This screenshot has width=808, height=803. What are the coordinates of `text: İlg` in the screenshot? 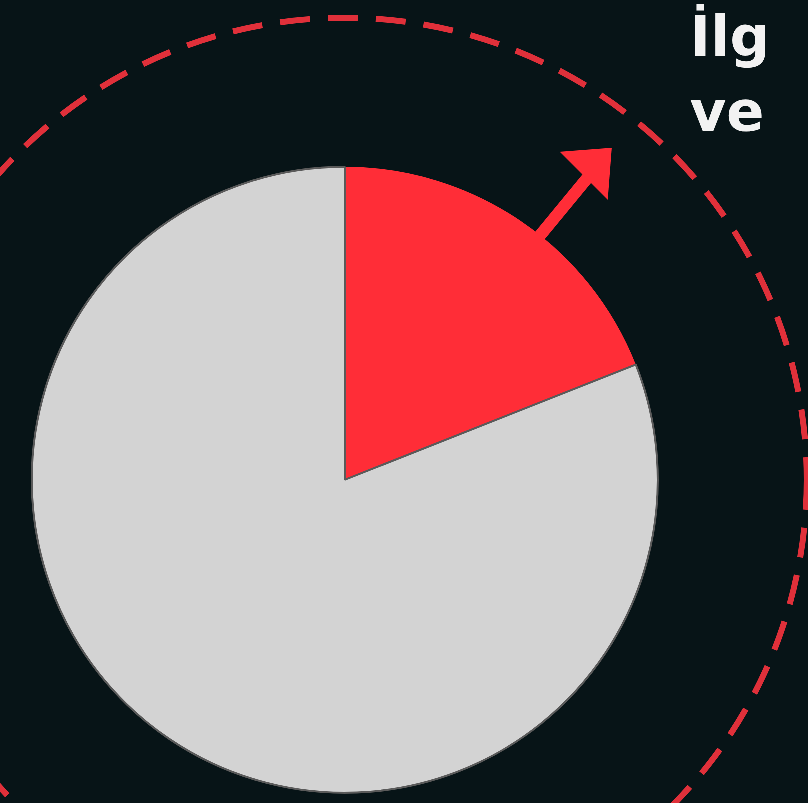 It's located at (730, 37).